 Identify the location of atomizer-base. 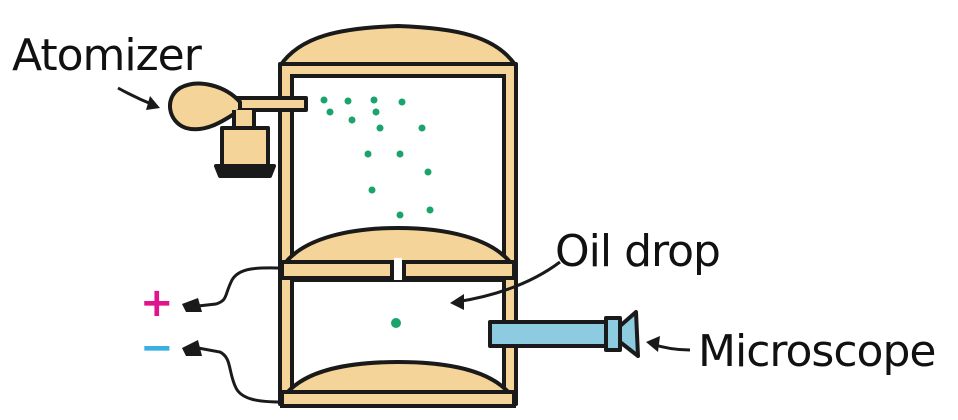
(245, 171).